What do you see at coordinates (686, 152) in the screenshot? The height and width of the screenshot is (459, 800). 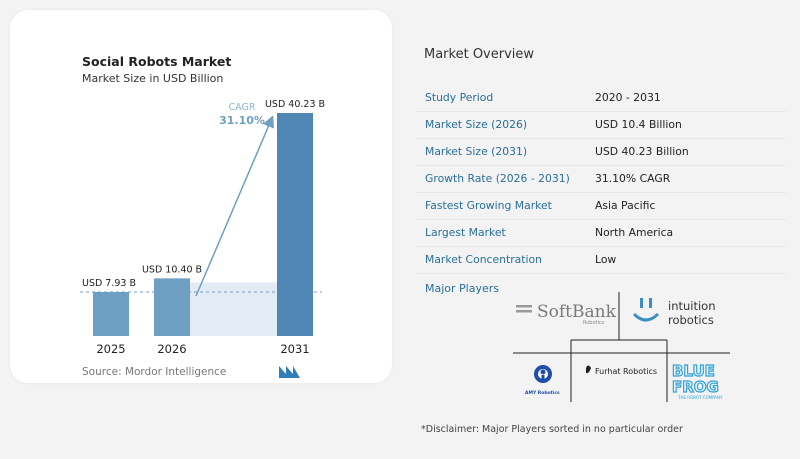 I see `overview-value: USD 40.23 Billion` at bounding box center [686, 152].